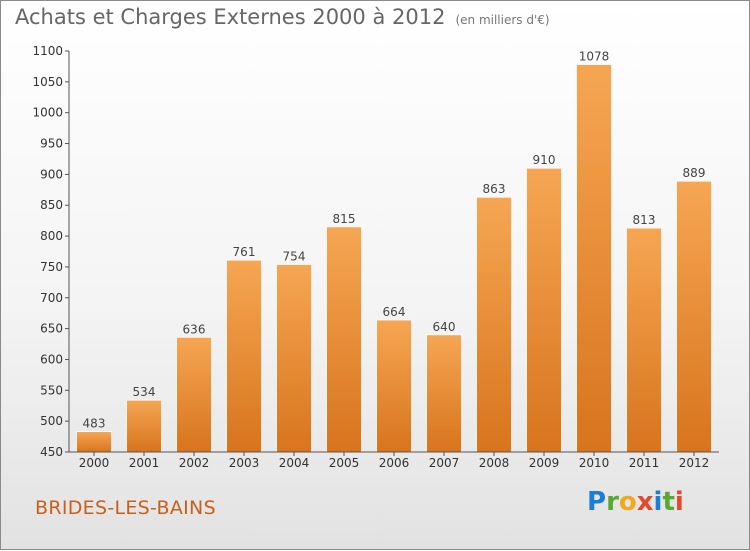 Image resolution: width=750 pixels, height=551 pixels. What do you see at coordinates (47, 51) in the screenshot?
I see `y-tick-label: 1100` at bounding box center [47, 51].